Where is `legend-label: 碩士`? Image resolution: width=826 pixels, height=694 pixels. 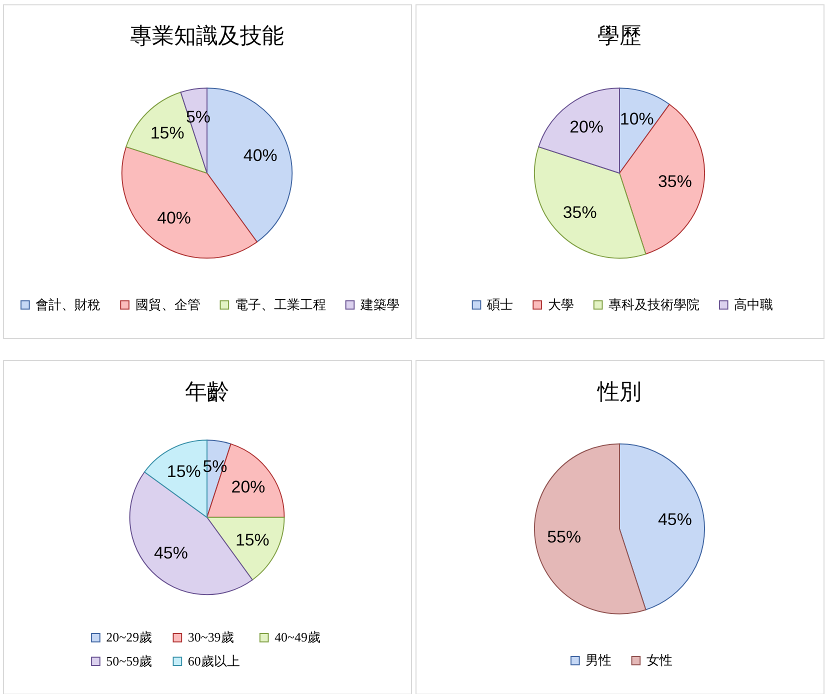
legend-label: 碩士 is located at coordinates (499, 304).